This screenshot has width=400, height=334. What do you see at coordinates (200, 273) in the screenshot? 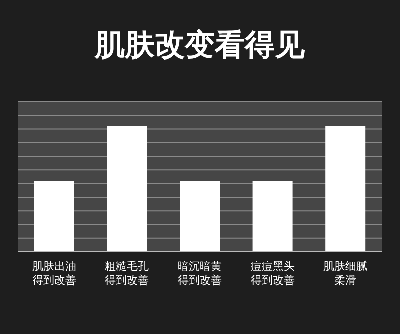
I see `x-tick-label: 暗沉暗黄得到改善` at bounding box center [200, 273].